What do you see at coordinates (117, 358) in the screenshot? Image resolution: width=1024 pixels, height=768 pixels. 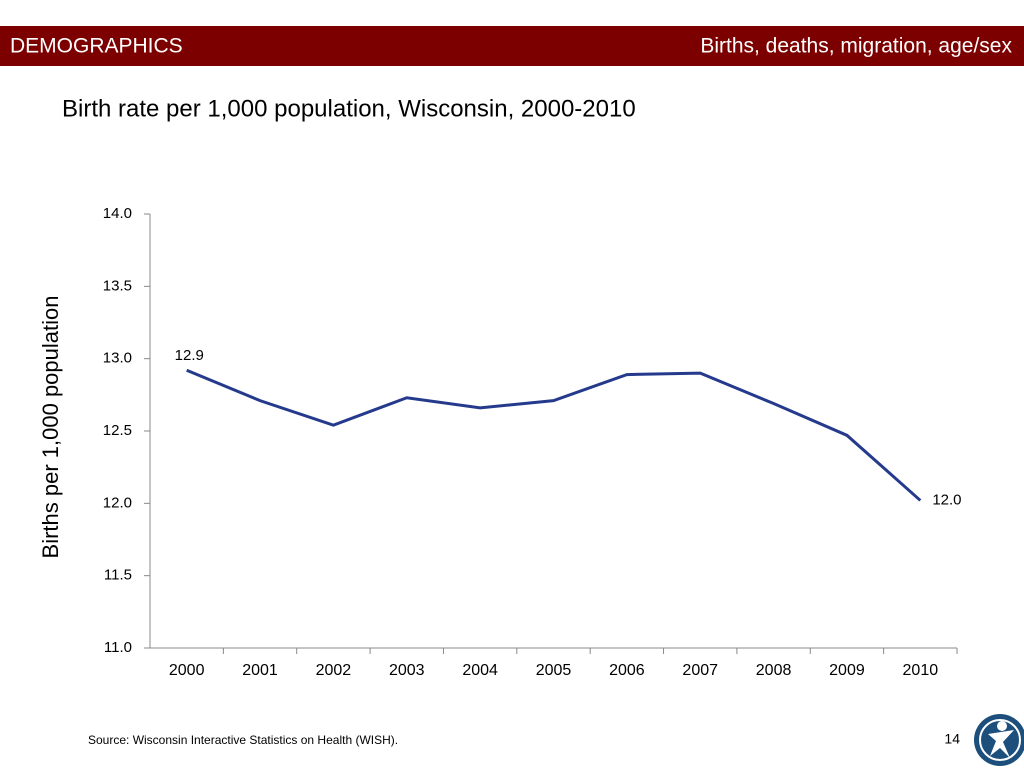 I see `y-tick-label: 13.0` at bounding box center [117, 358].